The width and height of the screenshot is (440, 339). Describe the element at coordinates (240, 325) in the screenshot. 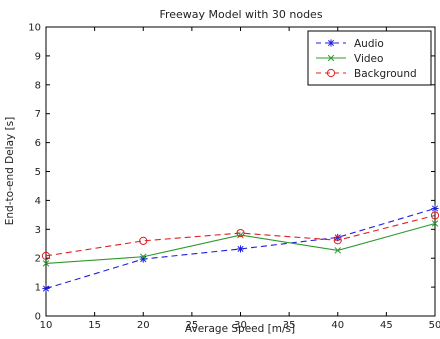

I see `x-tick-label: 30` at that location.